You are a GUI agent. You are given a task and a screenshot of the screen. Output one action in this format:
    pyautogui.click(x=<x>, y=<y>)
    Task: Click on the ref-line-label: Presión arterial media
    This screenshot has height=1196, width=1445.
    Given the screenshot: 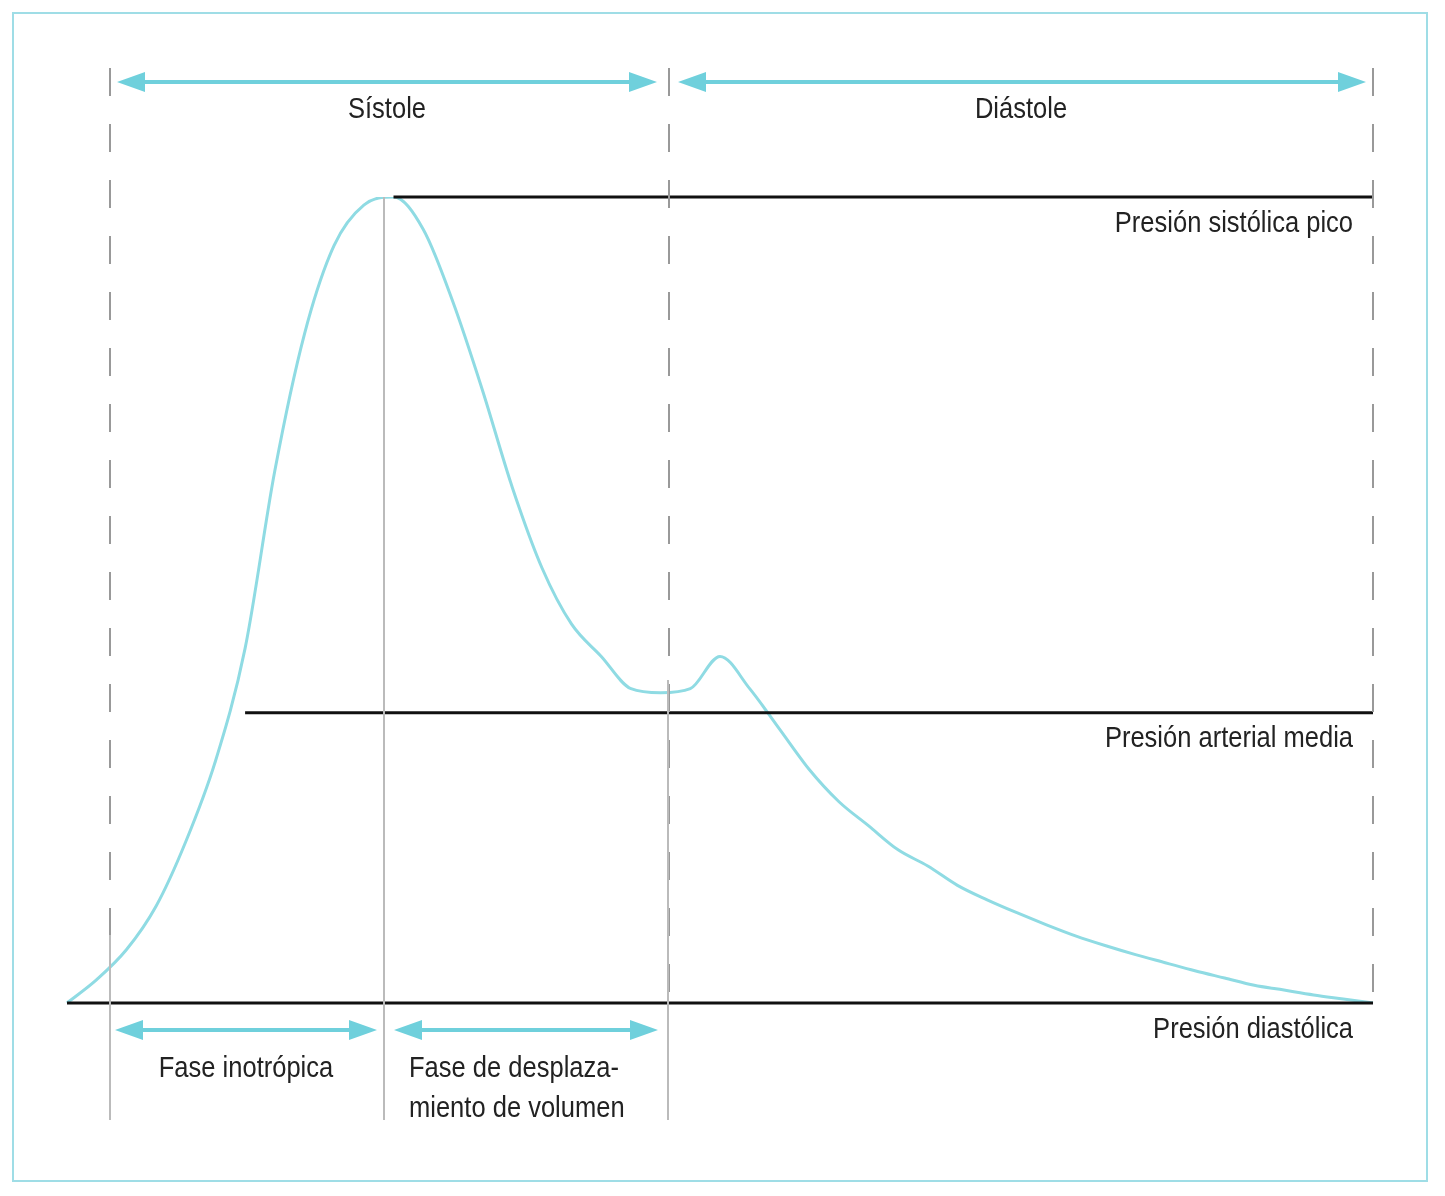 What is the action you would take?
    pyautogui.click(x=1229, y=737)
    